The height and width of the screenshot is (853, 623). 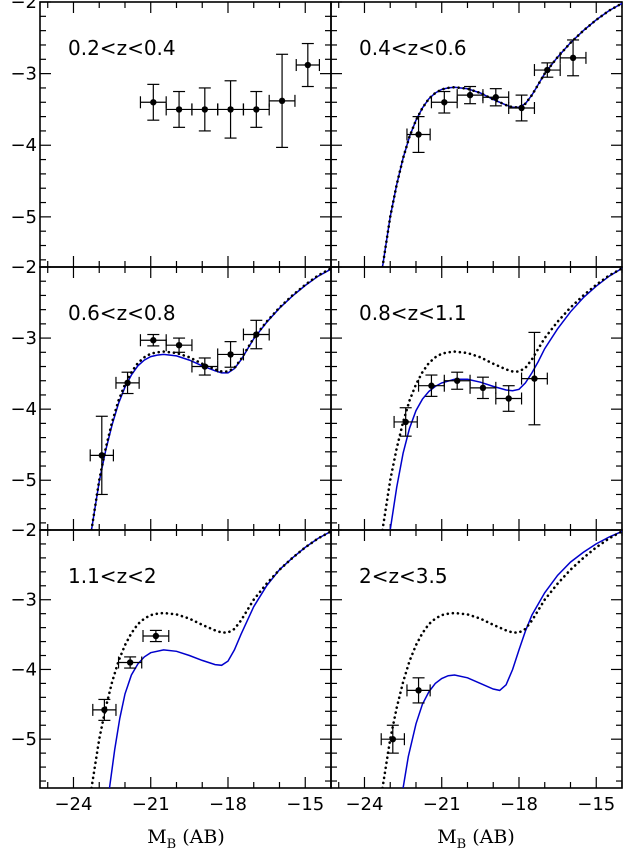 I want to click on x-axis-label-main: M, so click(x=446, y=837).